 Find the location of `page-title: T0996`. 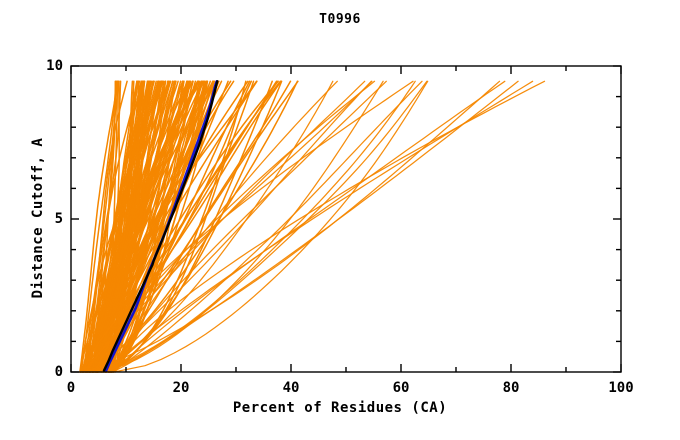

page-title: T0996 is located at coordinates (340, 19).